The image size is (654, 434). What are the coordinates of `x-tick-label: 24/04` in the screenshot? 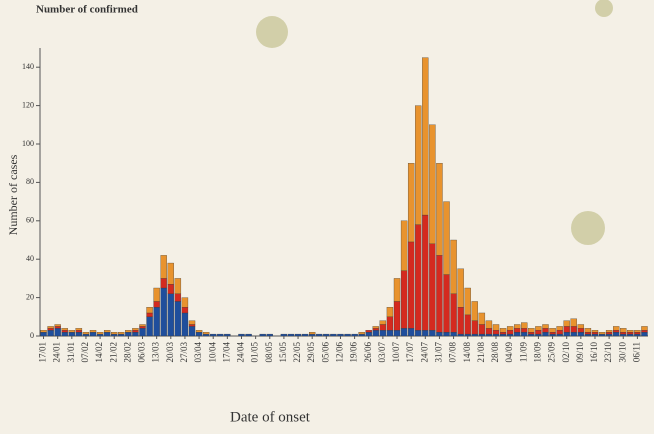 It's located at (241, 352).